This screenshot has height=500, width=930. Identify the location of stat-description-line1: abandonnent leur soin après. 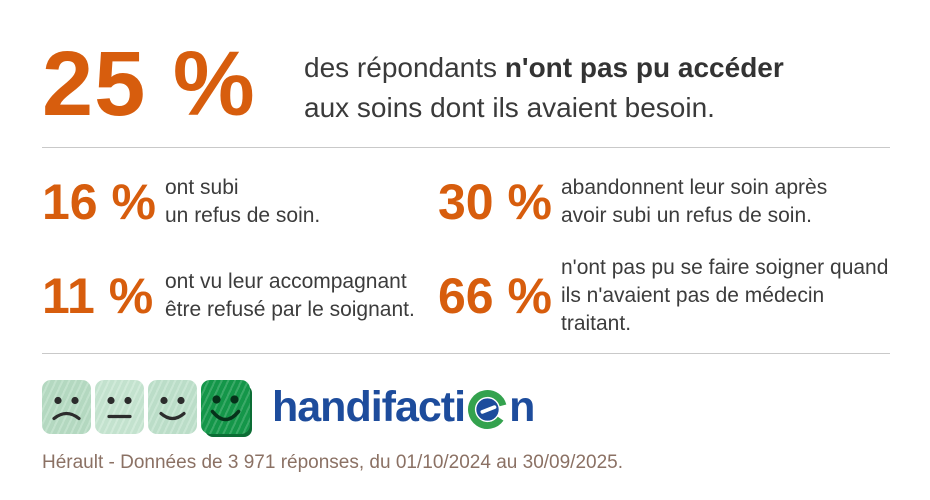
(694, 187).